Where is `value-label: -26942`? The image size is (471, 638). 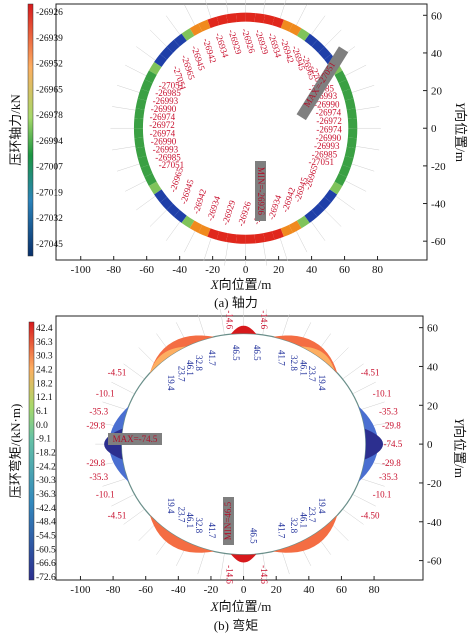
value-label: -26942 is located at coordinates (199, 201).